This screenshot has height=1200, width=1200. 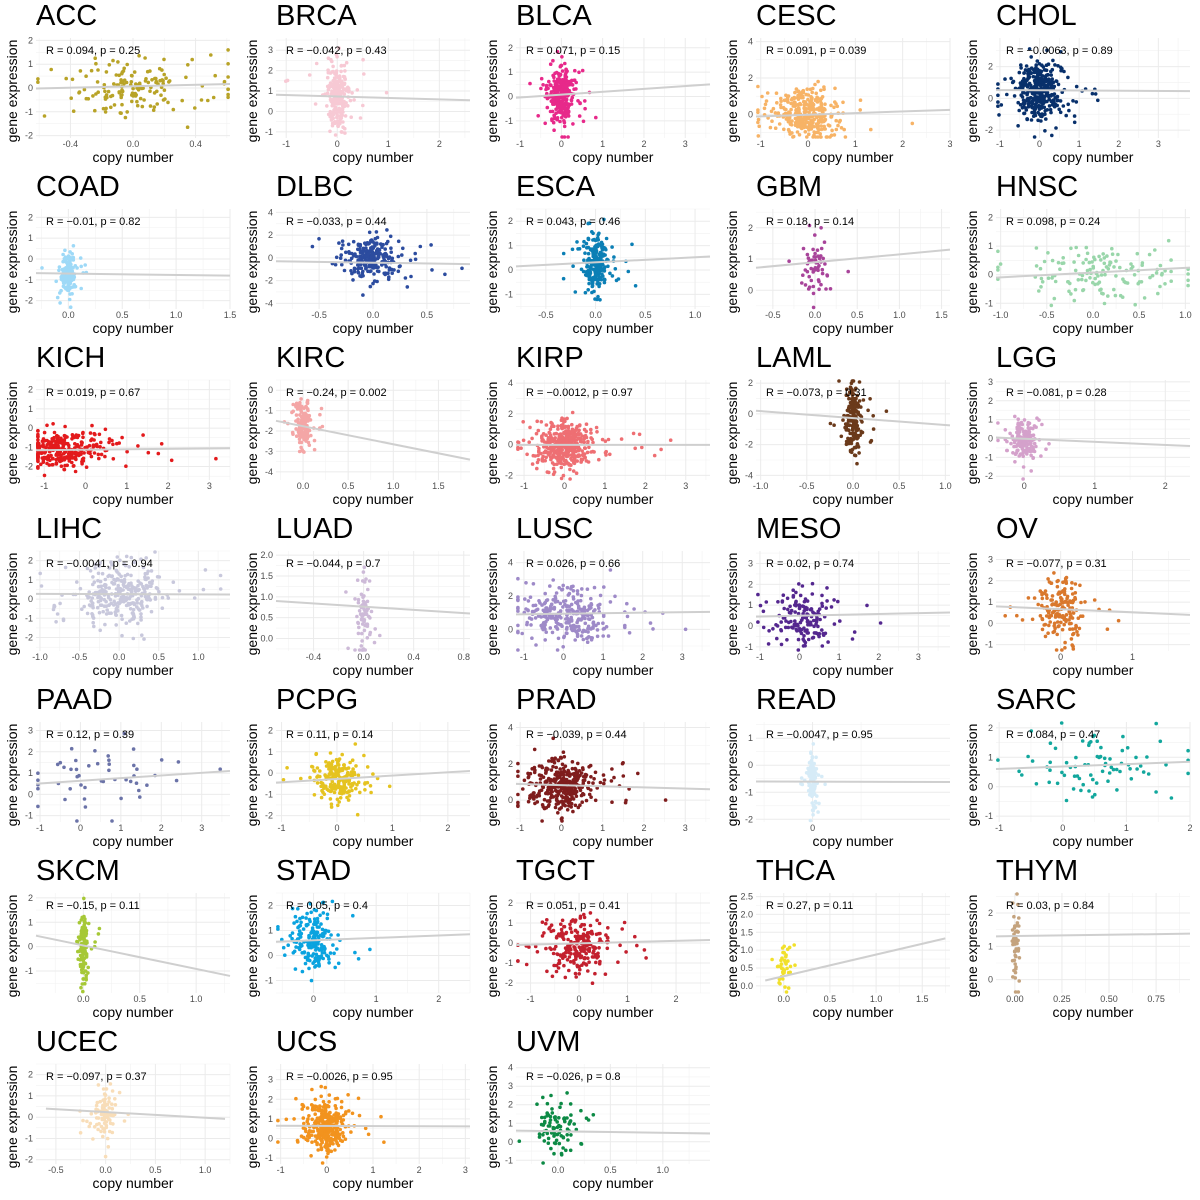 What do you see at coordinates (595, 315) in the screenshot?
I see `x-tick-label: 0.0` at bounding box center [595, 315].